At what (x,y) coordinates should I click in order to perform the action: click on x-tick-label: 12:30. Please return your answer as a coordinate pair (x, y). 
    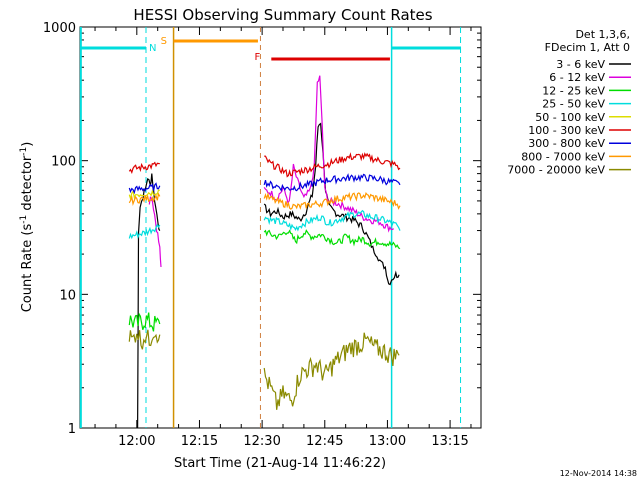
    Looking at the image, I should click on (261, 441).